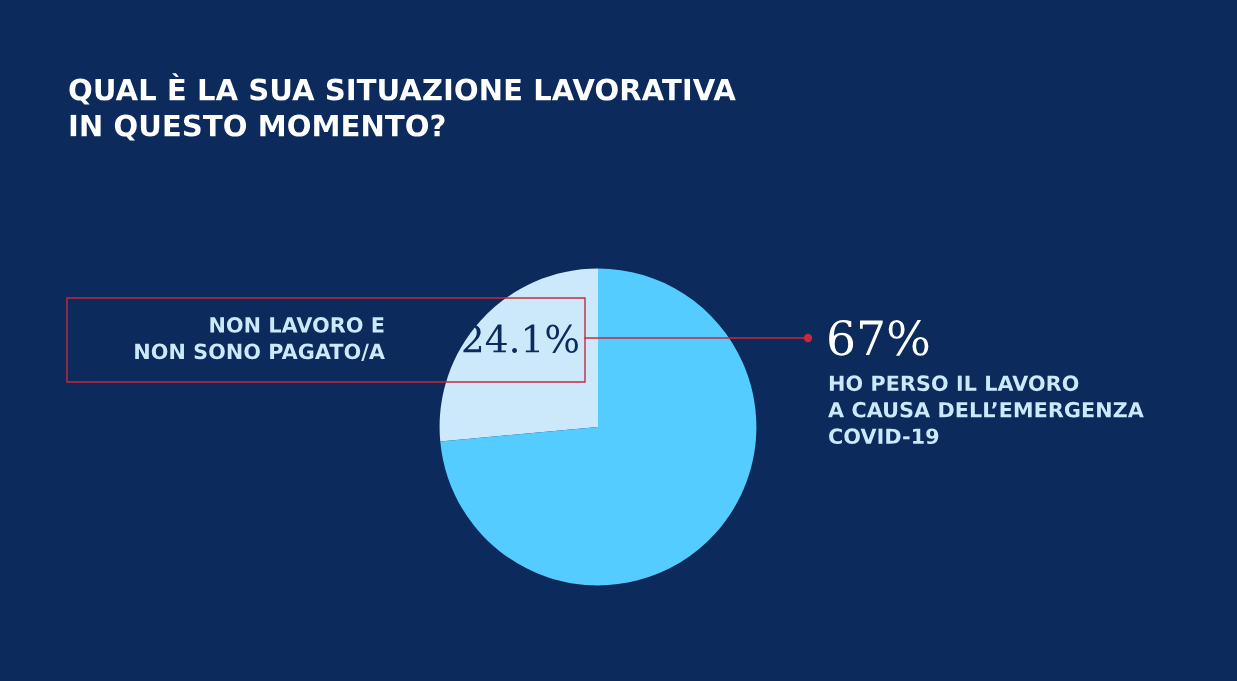 The width and height of the screenshot is (1237, 681). Describe the element at coordinates (402, 107) in the screenshot. I see `chart-title: QUAL È LA SUA SITUAZIONE LAVORATIVA IN QUESTO MOMENTO?` at that location.